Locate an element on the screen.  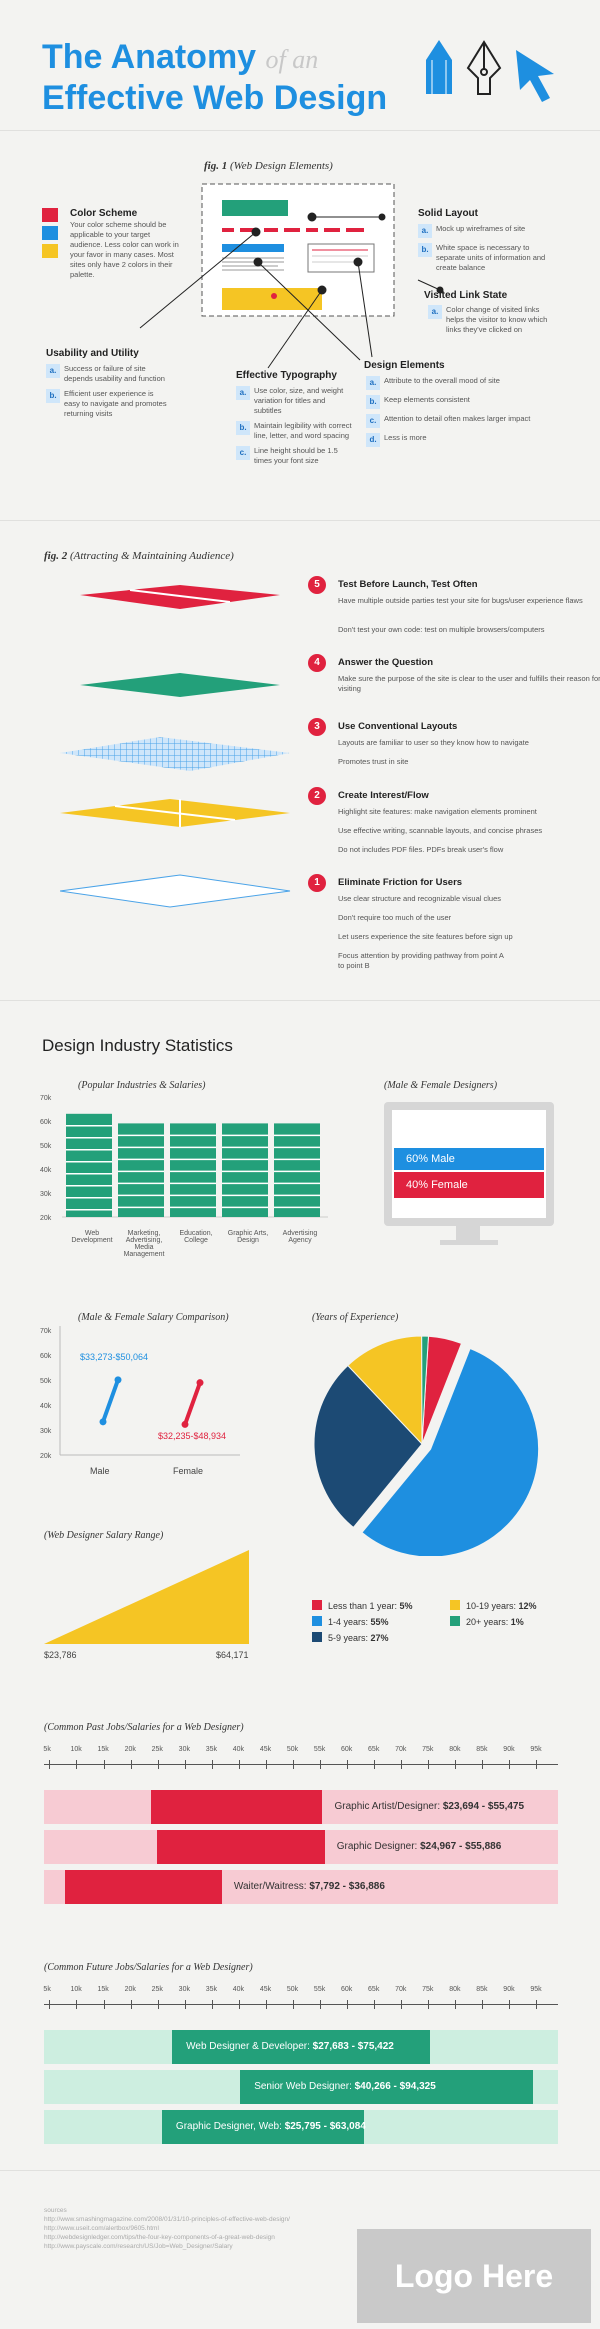
salary-high: $64,171 is located at coordinates (232, 1655).